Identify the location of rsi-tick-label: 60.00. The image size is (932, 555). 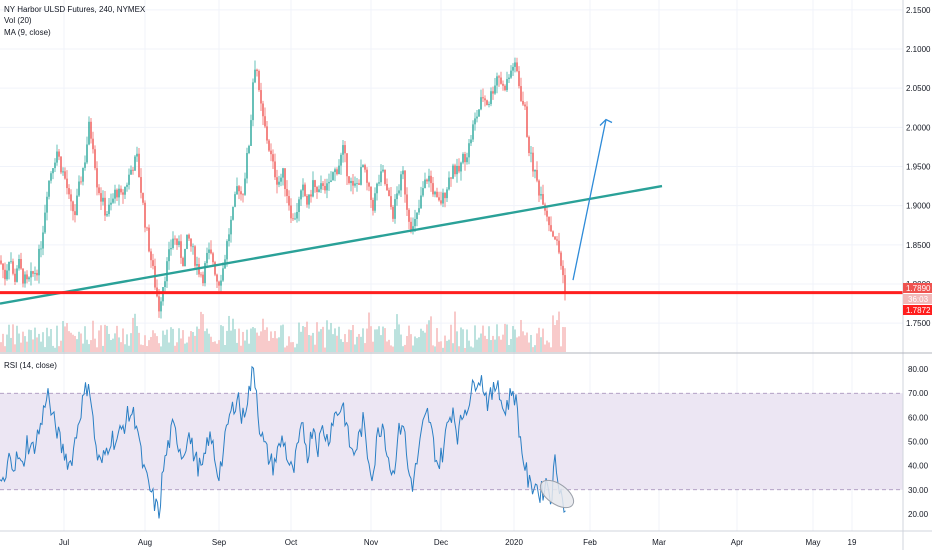
(918, 417).